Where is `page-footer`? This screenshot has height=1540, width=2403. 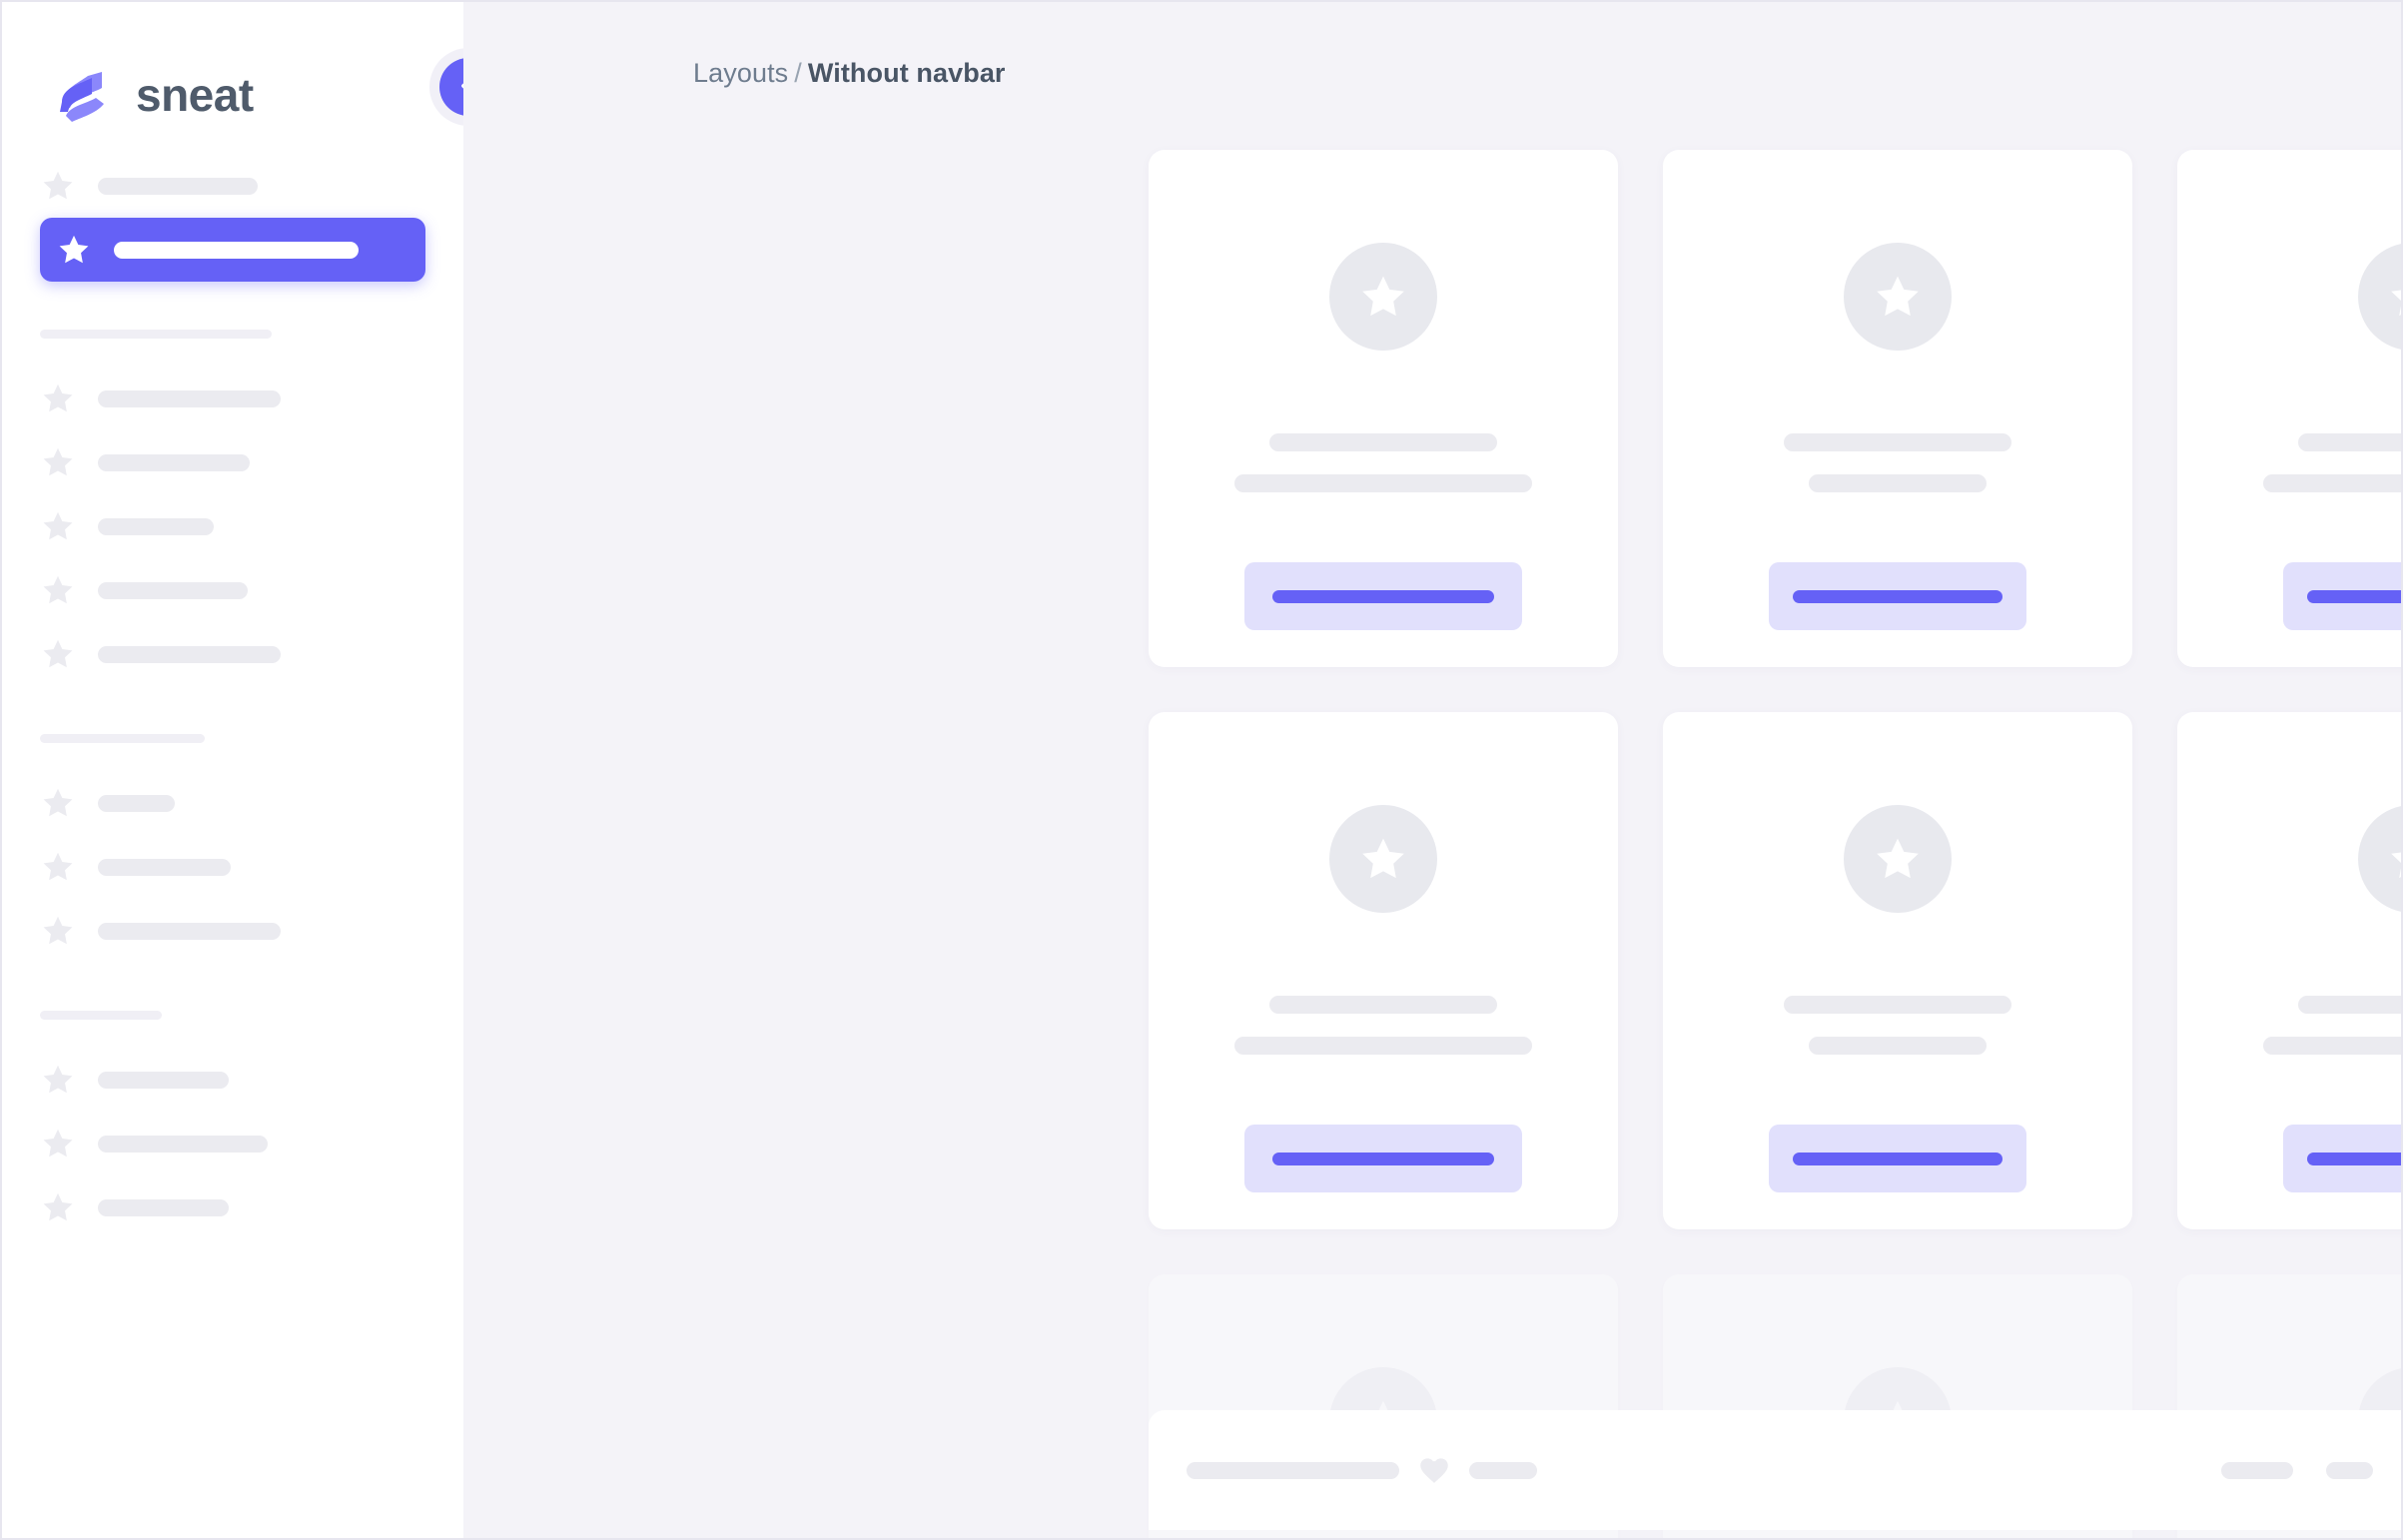
page-footer is located at coordinates (1775, 1470).